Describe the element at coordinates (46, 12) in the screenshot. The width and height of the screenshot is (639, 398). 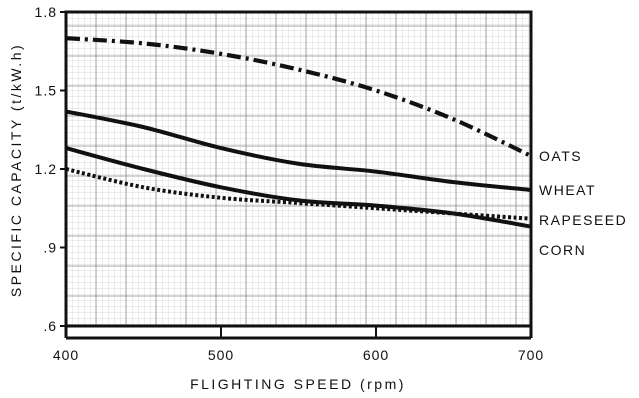
I see `y-tick-label: 1.8` at that location.